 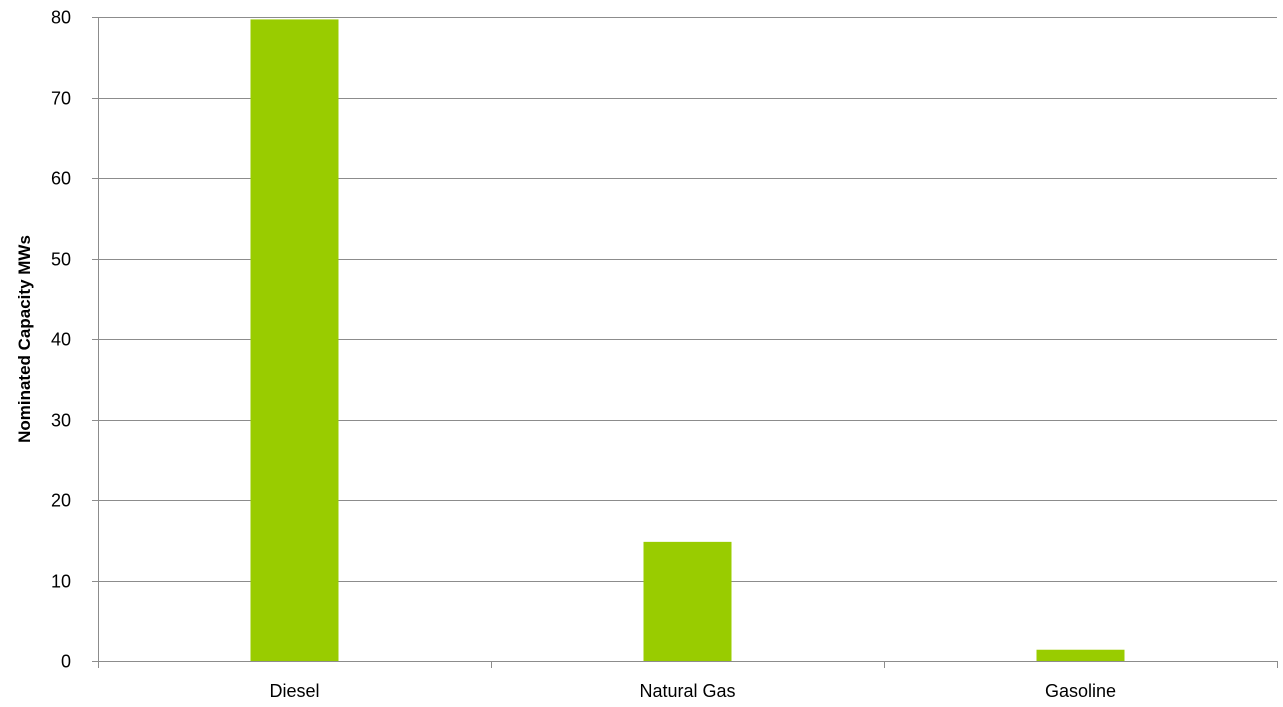 What do you see at coordinates (61, 18) in the screenshot?
I see `y-tick-label: 80` at bounding box center [61, 18].